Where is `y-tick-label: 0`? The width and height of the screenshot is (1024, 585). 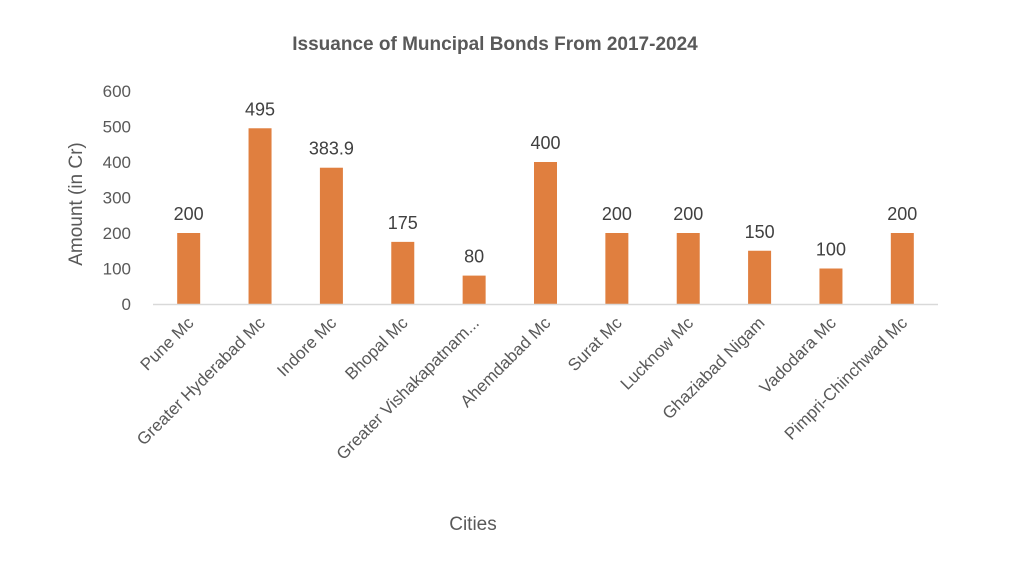
y-tick-label: 0 is located at coordinates (126, 304).